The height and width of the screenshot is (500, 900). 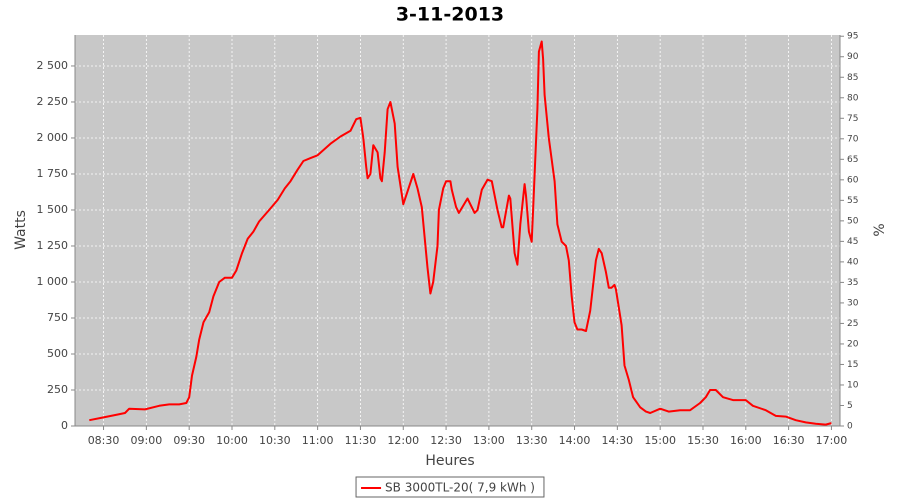 I want to click on y2-tick-label: 85, so click(x=852, y=78).